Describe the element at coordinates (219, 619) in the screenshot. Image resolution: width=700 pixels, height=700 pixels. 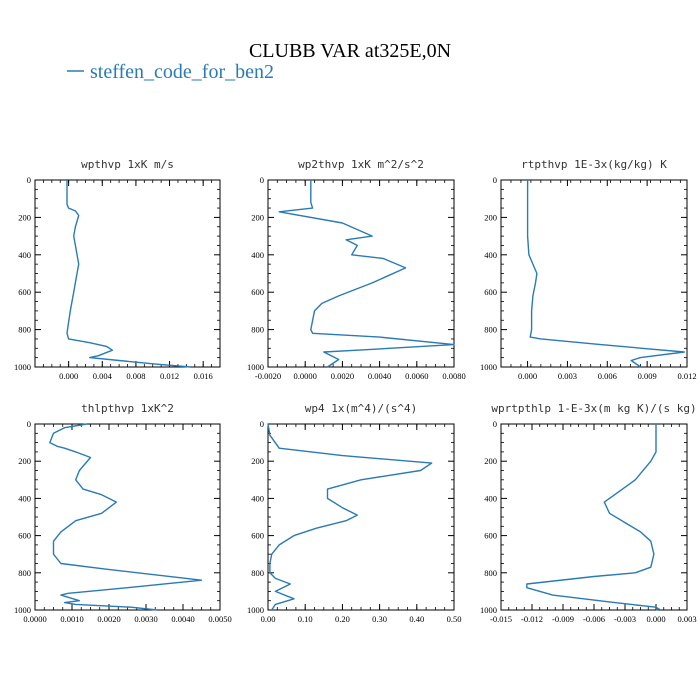
I see `x-tick-label: 0.0050` at that location.